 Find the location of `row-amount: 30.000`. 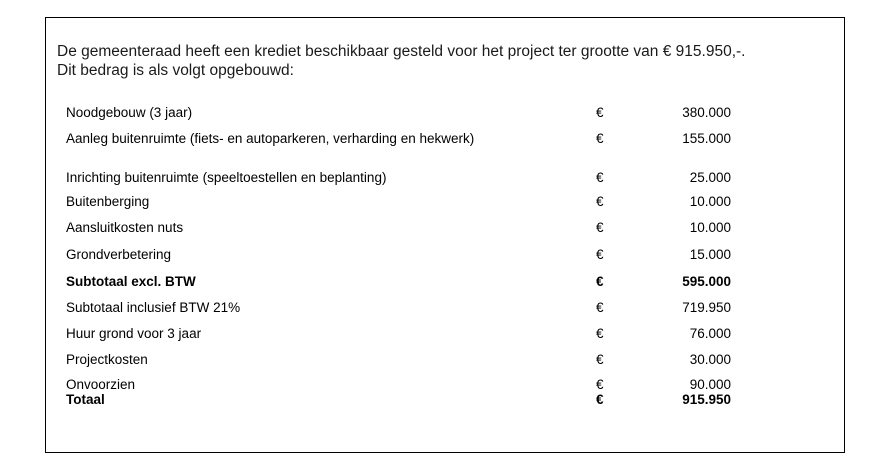

row-amount: 30.000 is located at coordinates (710, 359).